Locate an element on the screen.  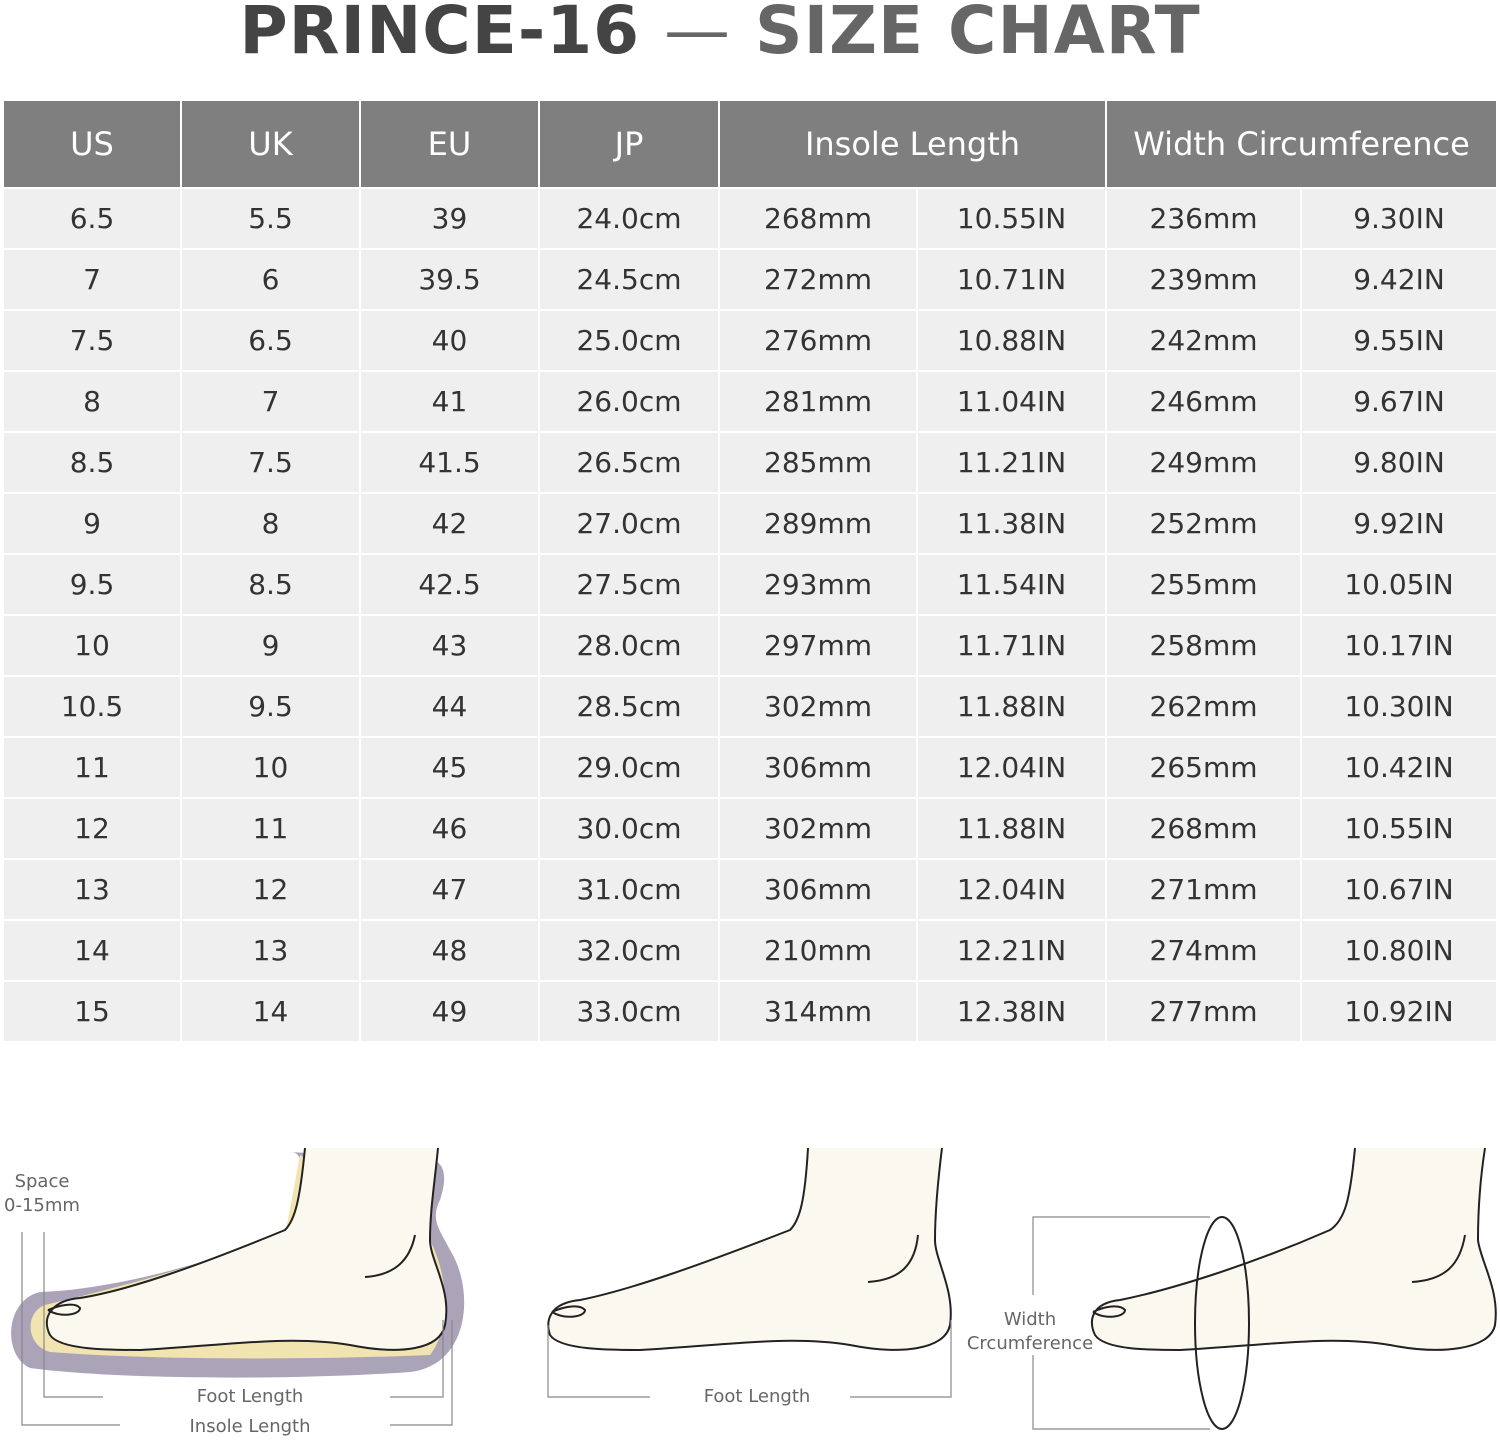
cell-width-mm: 255mm is located at coordinates (1203, 584).